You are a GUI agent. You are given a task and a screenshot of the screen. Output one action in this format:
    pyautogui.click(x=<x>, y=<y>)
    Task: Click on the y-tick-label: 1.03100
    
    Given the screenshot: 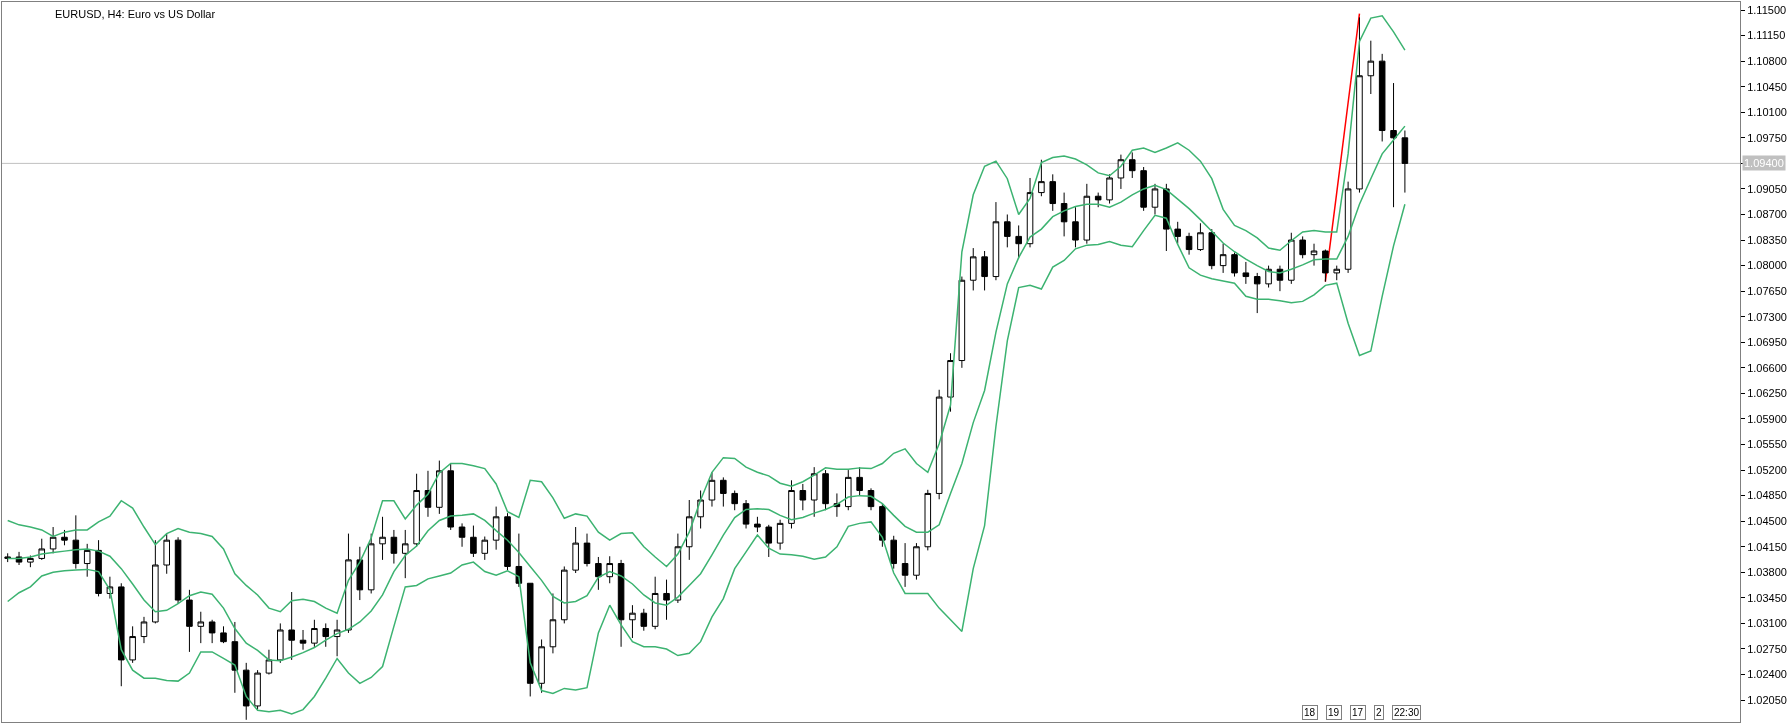 What is the action you would take?
    pyautogui.click(x=1767, y=623)
    